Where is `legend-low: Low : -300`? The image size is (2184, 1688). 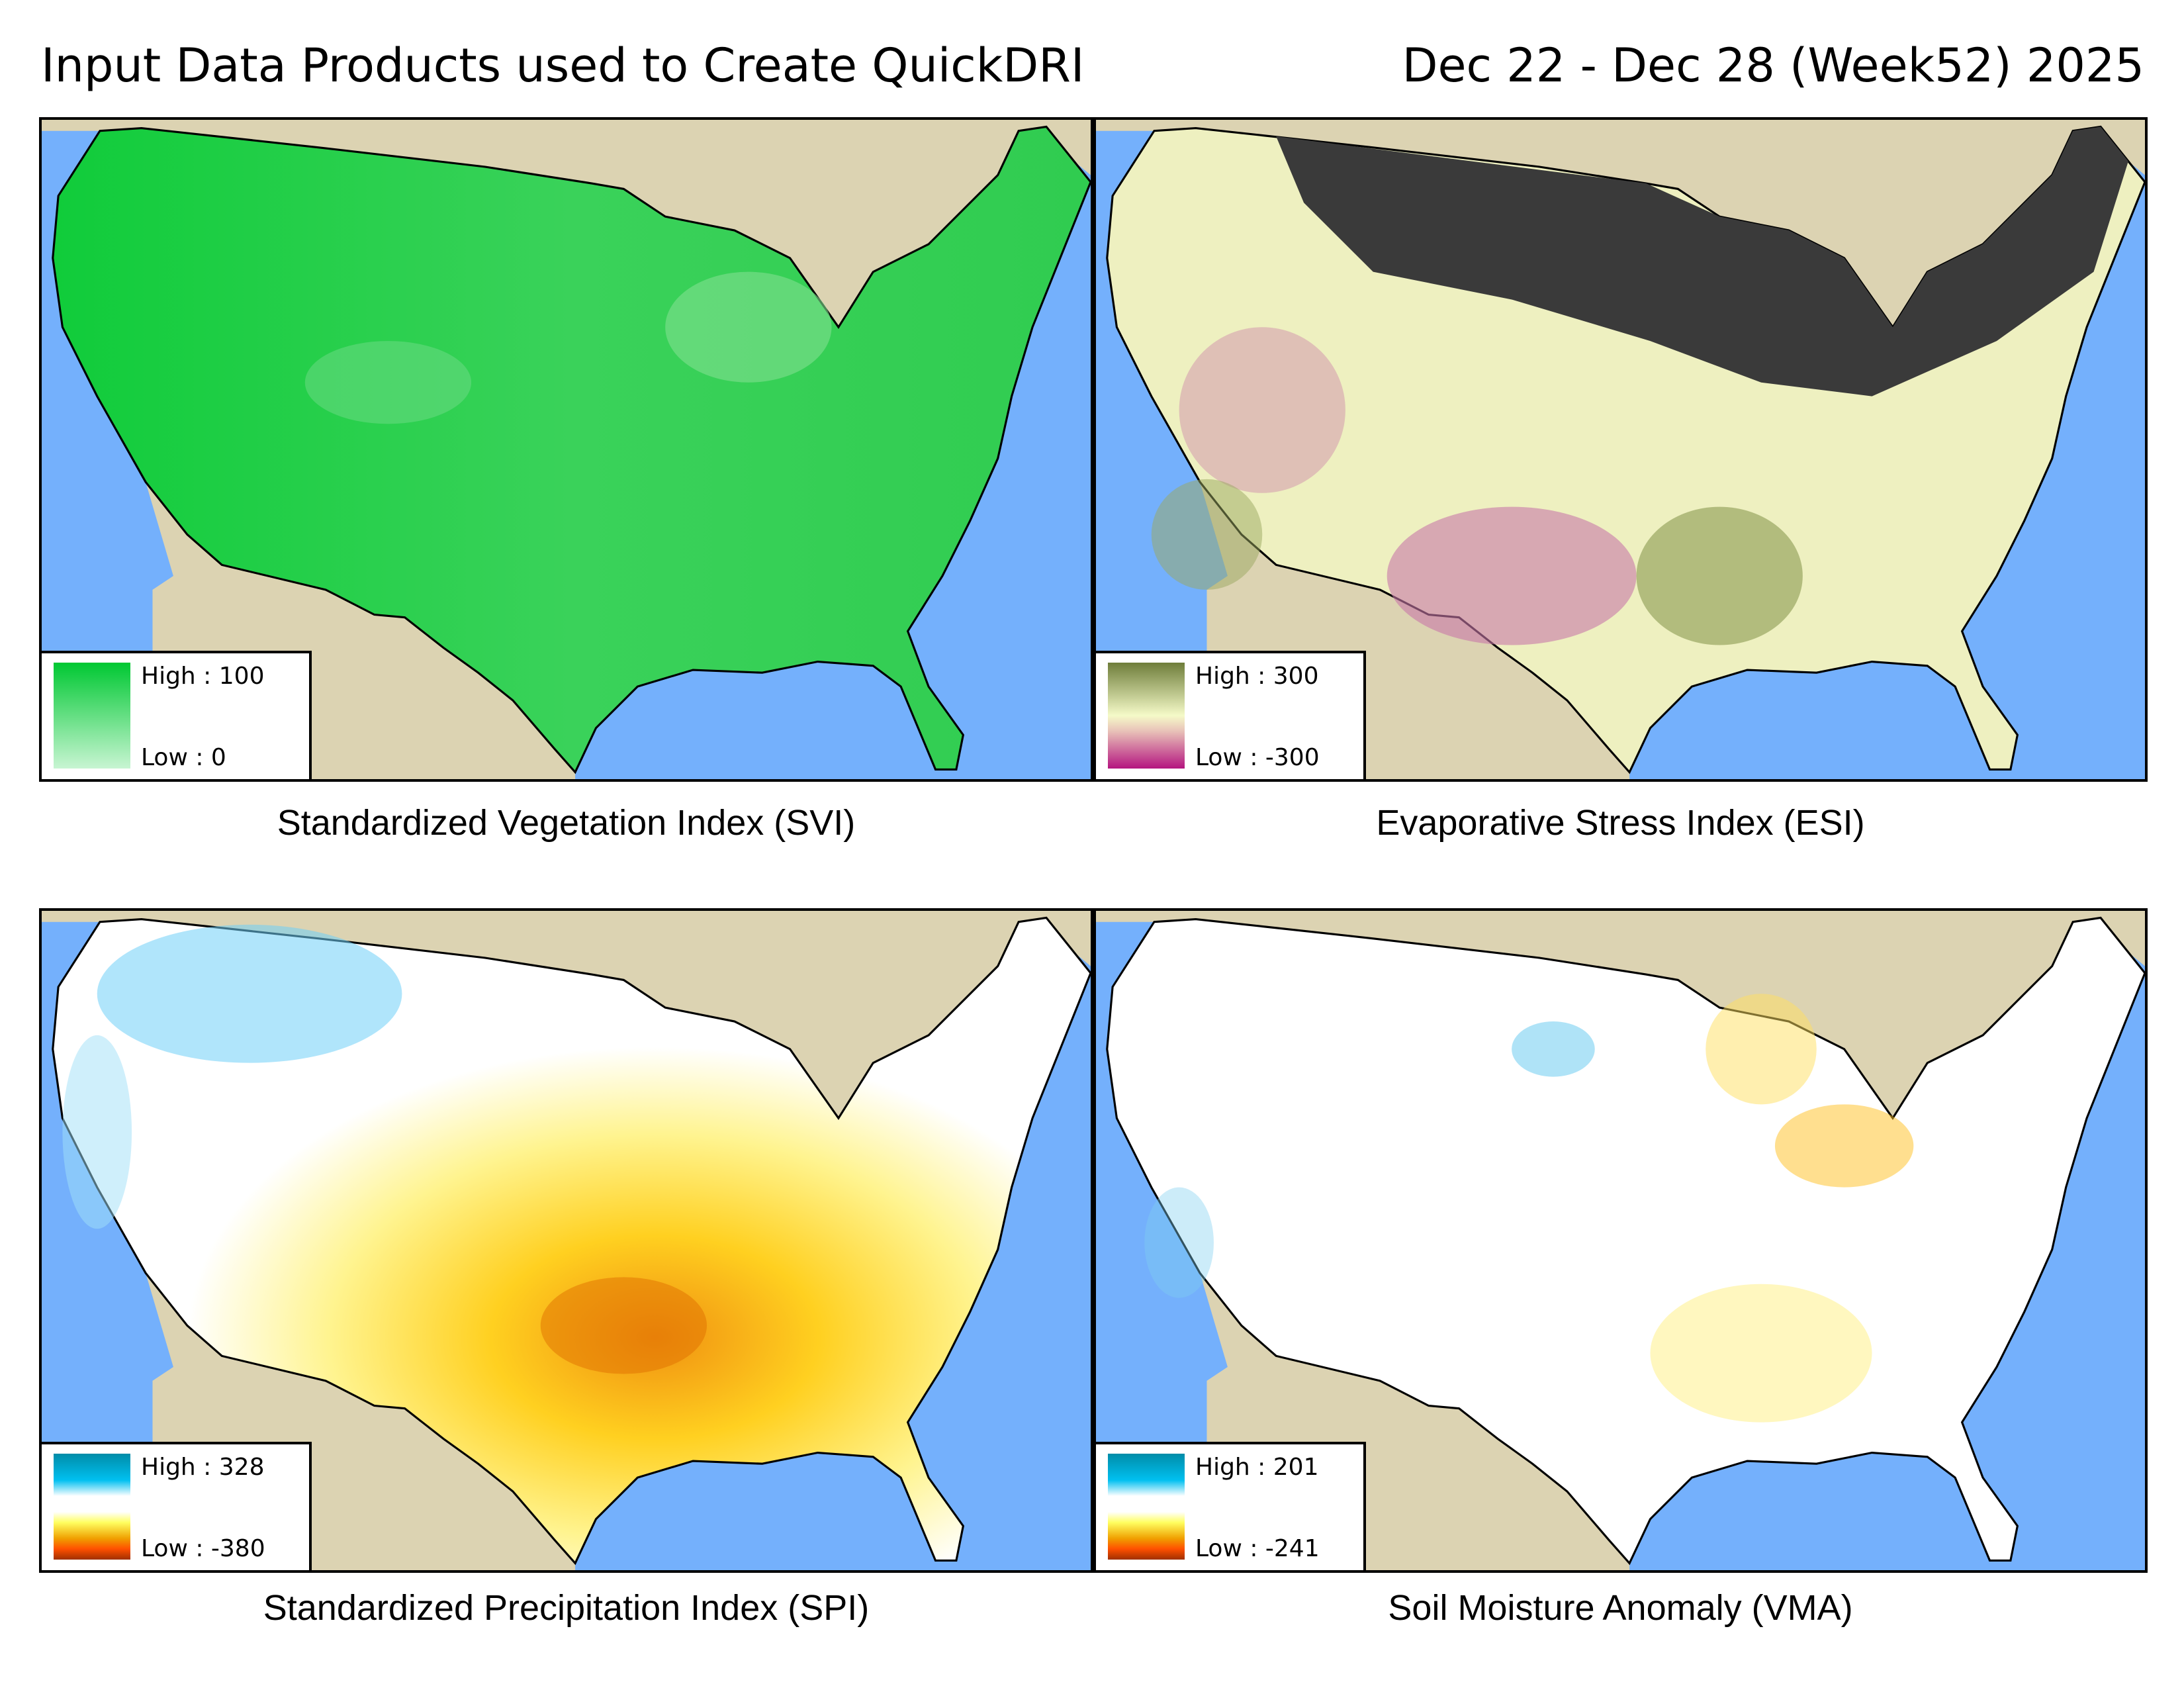 legend-low: Low : -300 is located at coordinates (1257, 757).